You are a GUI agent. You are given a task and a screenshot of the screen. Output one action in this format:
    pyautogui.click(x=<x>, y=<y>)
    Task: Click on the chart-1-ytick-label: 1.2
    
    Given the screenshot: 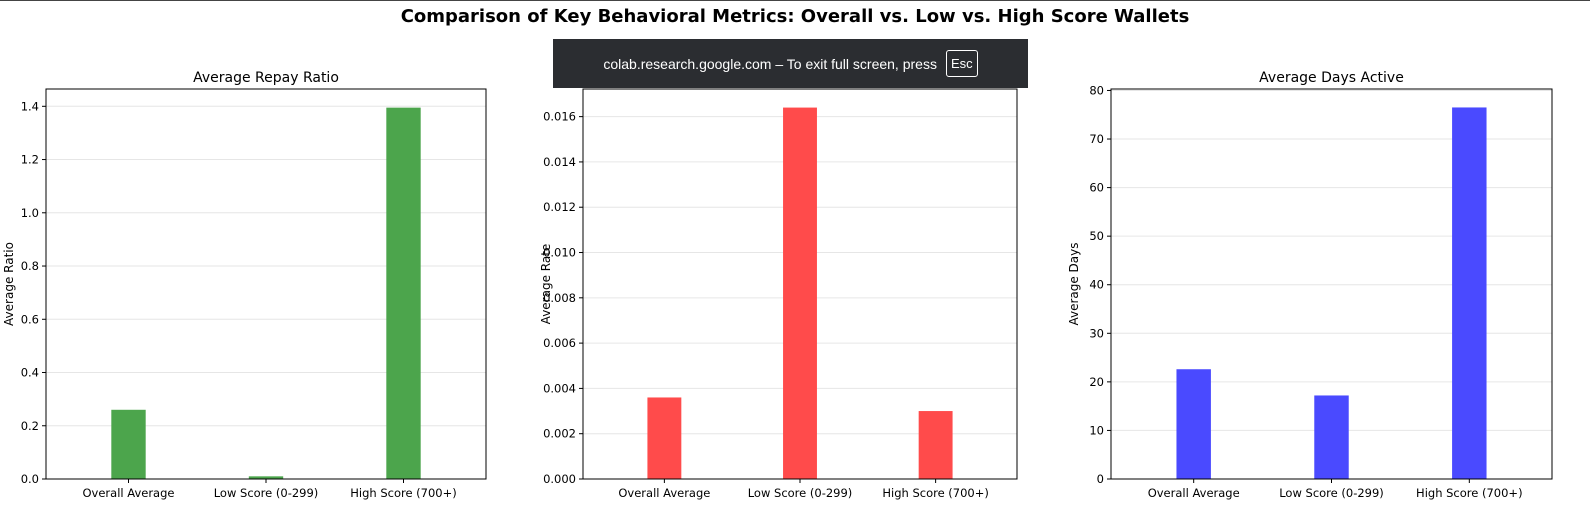 What is the action you would take?
    pyautogui.click(x=30, y=160)
    